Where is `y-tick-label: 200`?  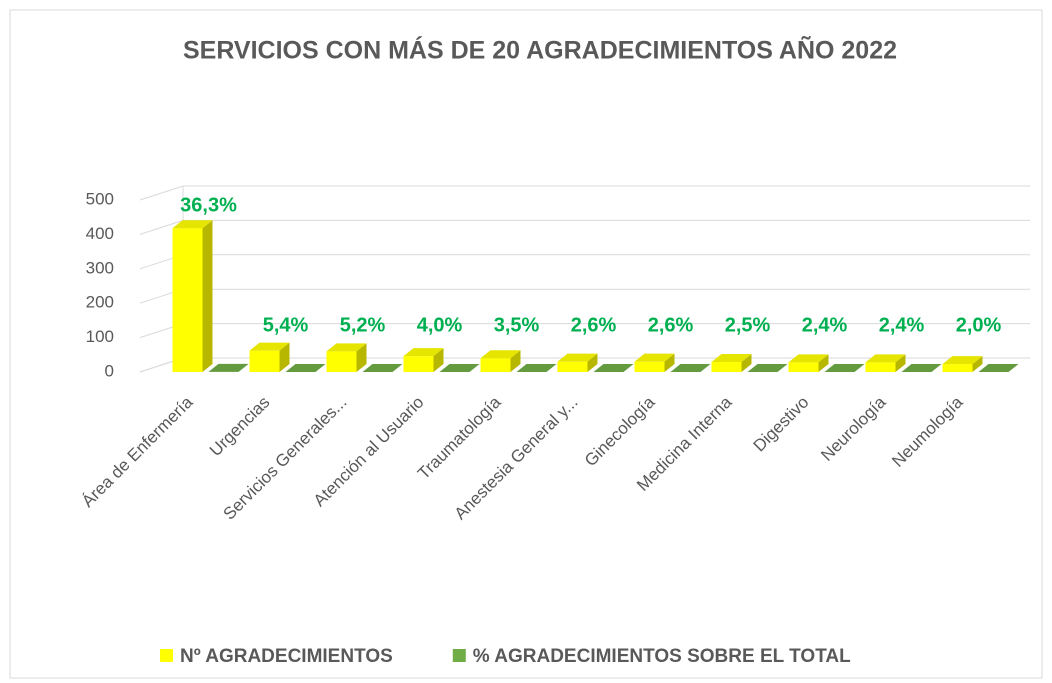 y-tick-label: 200 is located at coordinates (100, 302).